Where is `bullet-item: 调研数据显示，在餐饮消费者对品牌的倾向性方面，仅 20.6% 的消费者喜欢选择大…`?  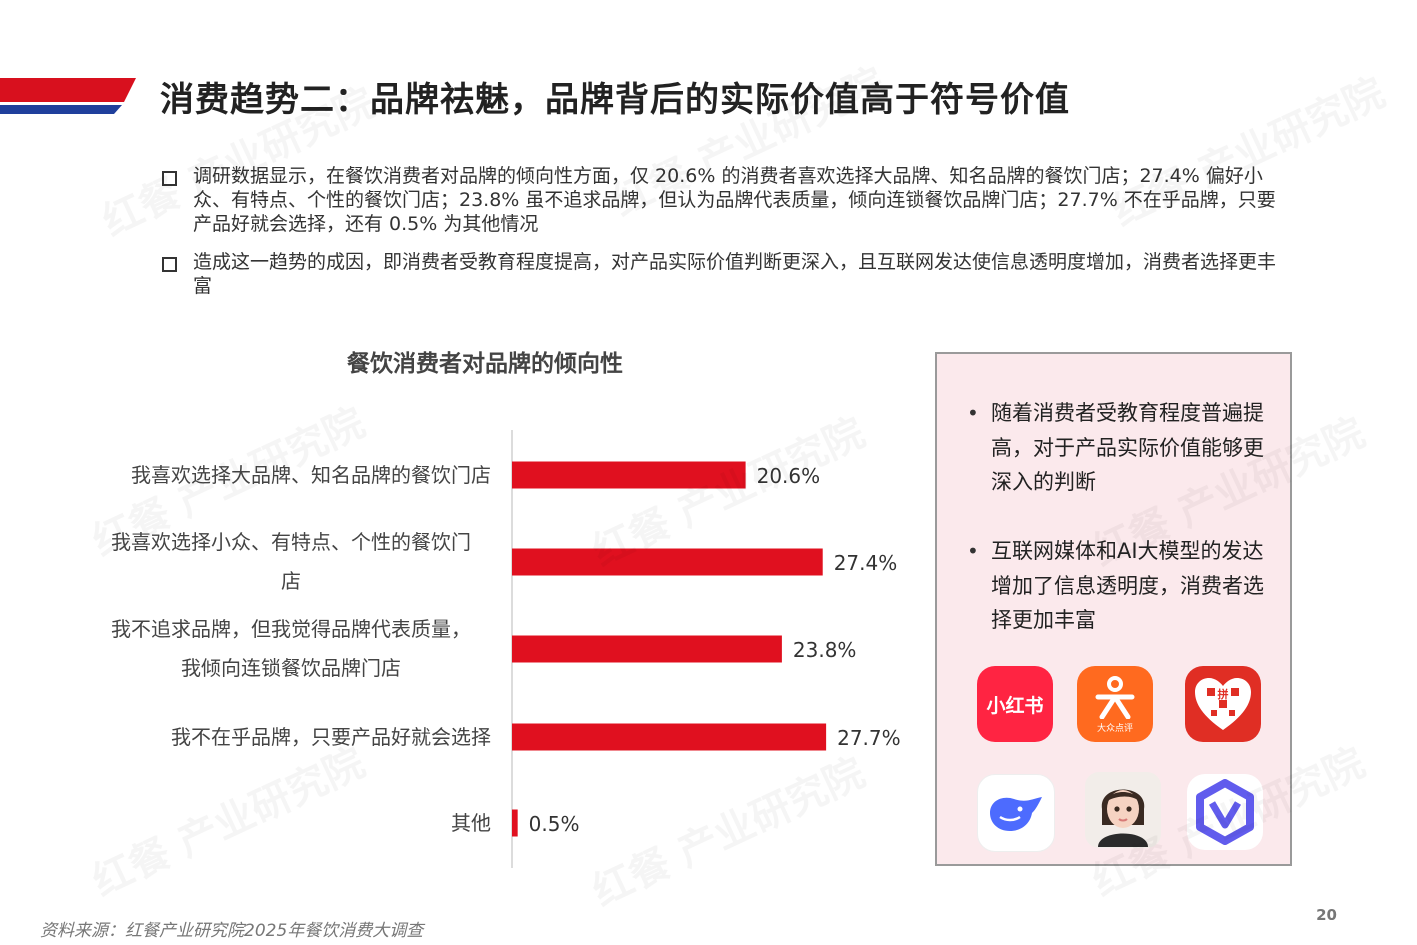 bullet-item: 调研数据显示，在餐饮消费者对品牌的倾向性方面，仅 20.6% 的消费者喜欢选择大… is located at coordinates (720, 200).